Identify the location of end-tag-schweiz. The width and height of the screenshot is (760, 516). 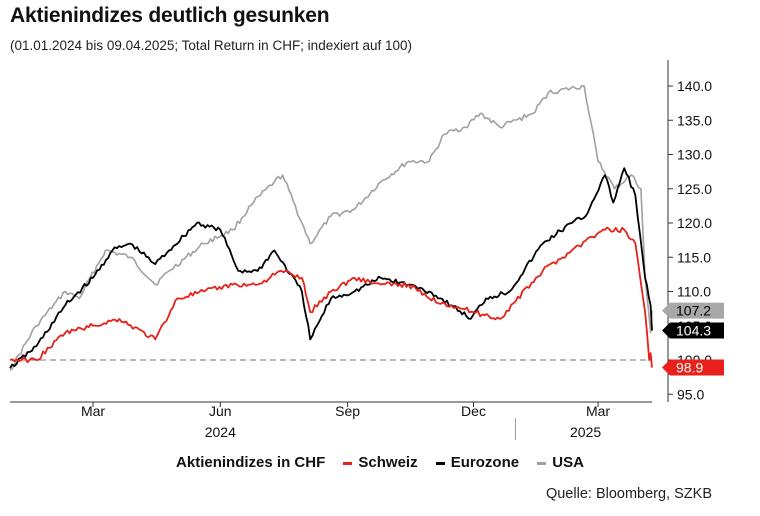
(693, 367).